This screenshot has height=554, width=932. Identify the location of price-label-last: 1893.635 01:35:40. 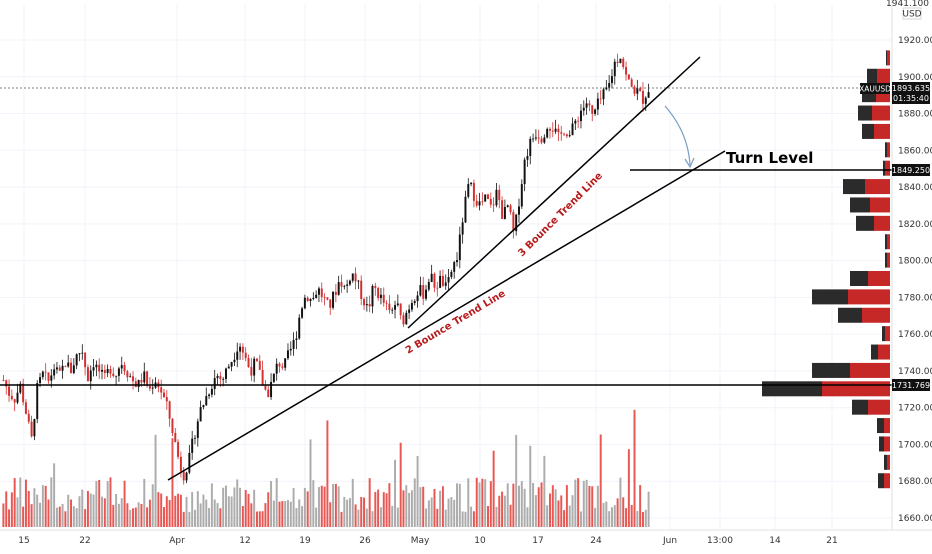
(911, 93).